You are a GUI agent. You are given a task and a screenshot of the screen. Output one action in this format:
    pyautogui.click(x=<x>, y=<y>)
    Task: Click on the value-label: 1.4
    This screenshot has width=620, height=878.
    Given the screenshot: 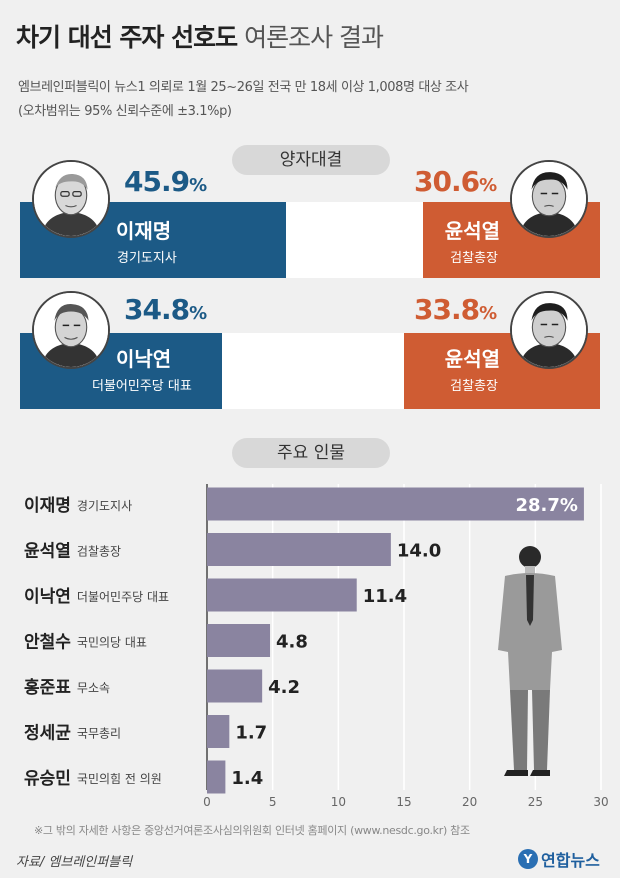 What is the action you would take?
    pyautogui.click(x=247, y=778)
    